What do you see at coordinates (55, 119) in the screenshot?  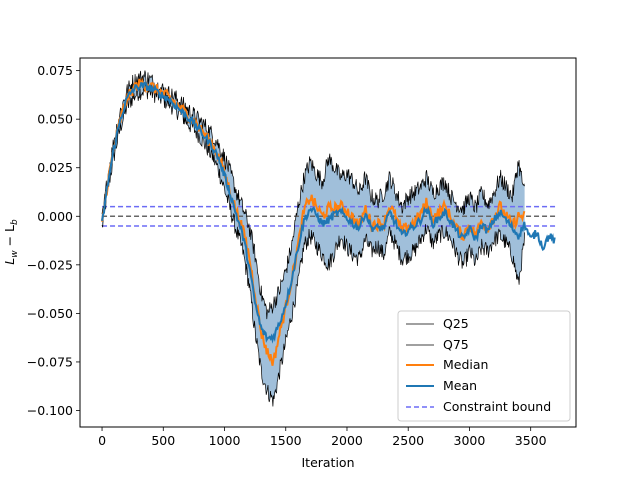 I see `y-tick-label: 0.050` at bounding box center [55, 119].